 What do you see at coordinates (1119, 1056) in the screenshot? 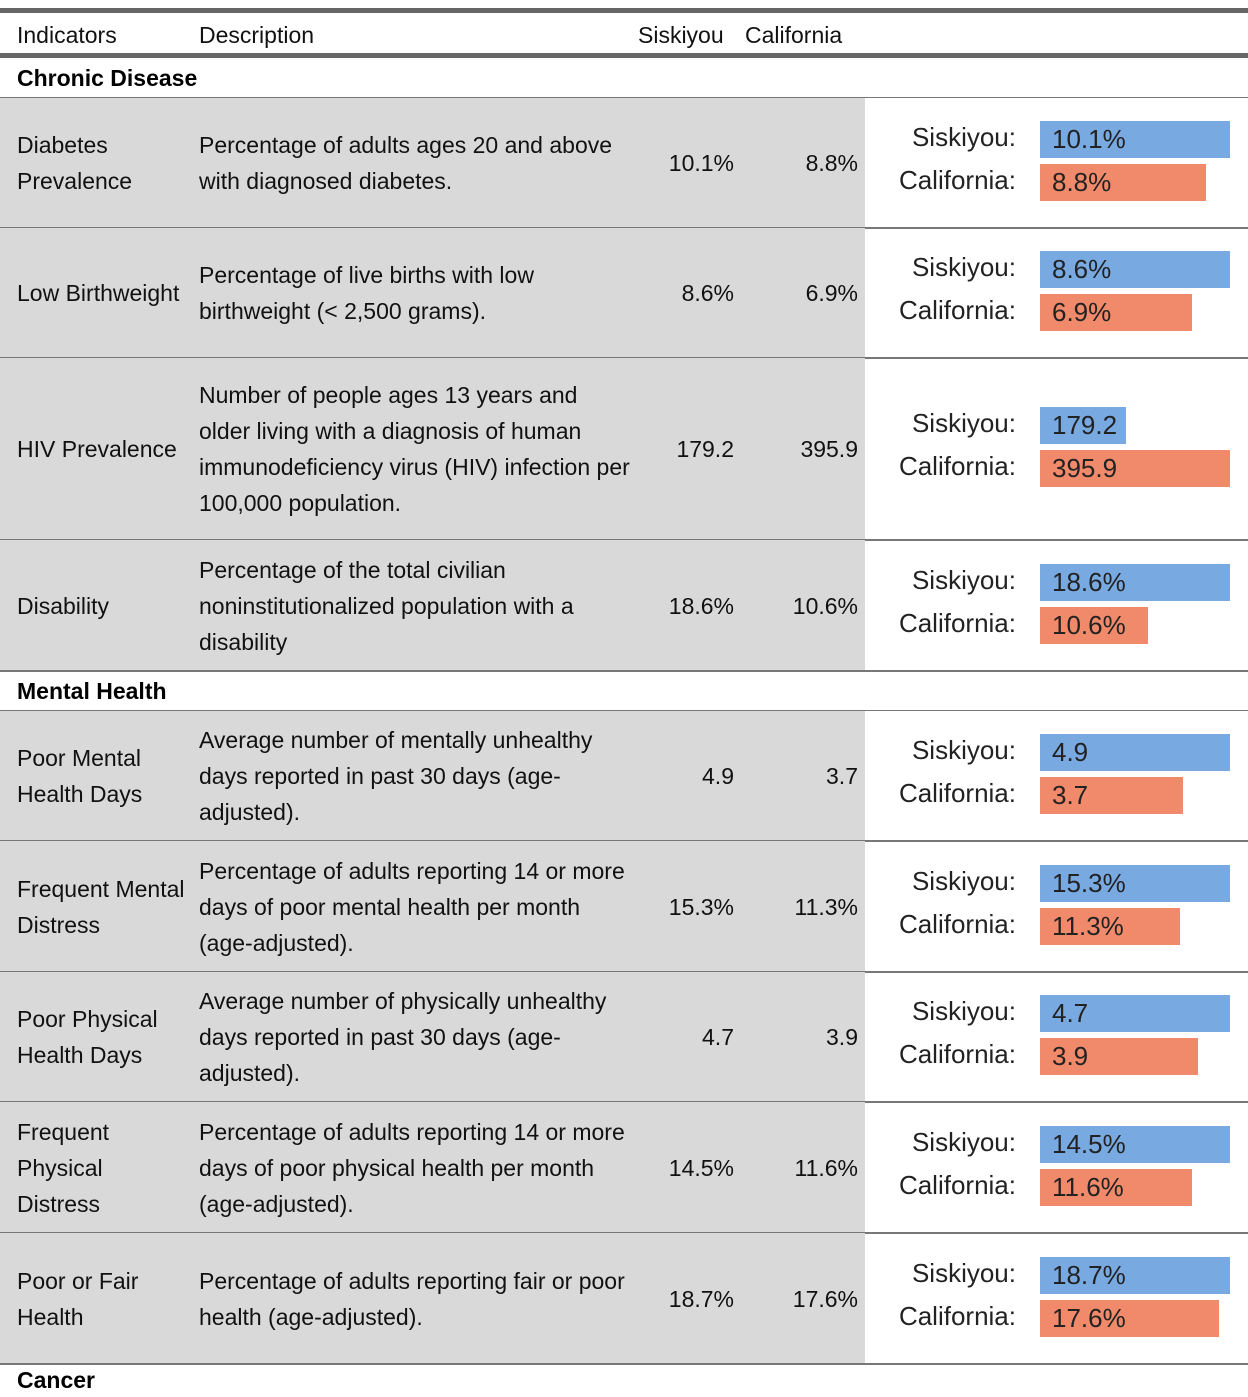
I see `bar: 3.9` at bounding box center [1119, 1056].